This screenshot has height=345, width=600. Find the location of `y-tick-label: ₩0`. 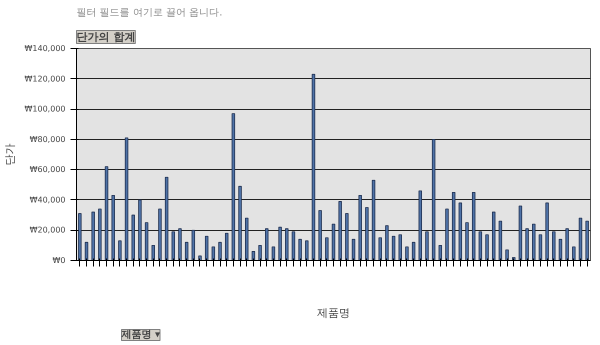

y-tick-label: ₩0 is located at coordinates (59, 260).